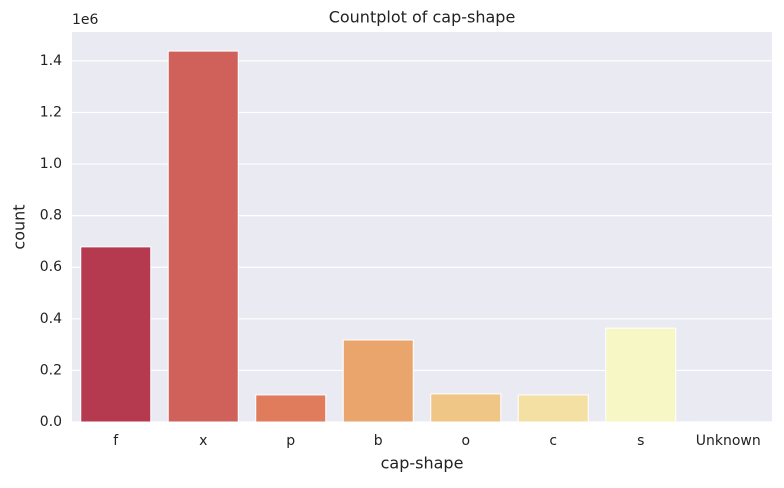 This screenshot has height=488, width=784. I want to click on x-tick-label: x, so click(203, 441).